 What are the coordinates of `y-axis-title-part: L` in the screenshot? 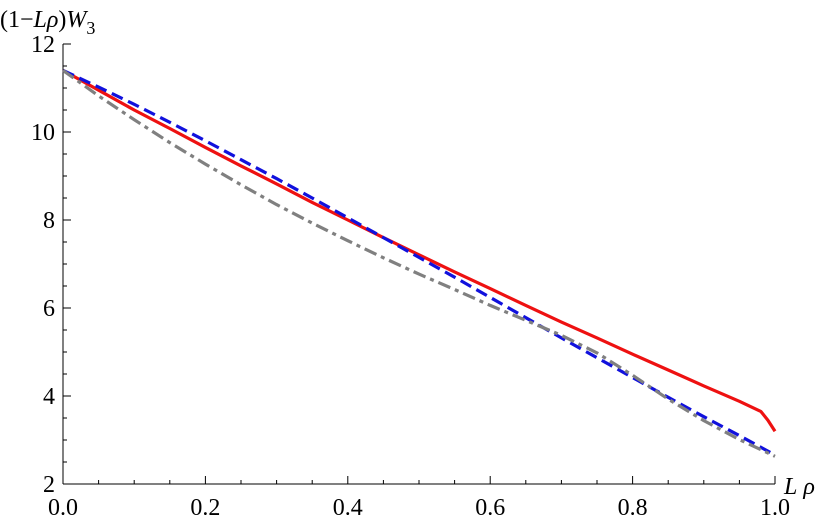 It's located at (40, 20).